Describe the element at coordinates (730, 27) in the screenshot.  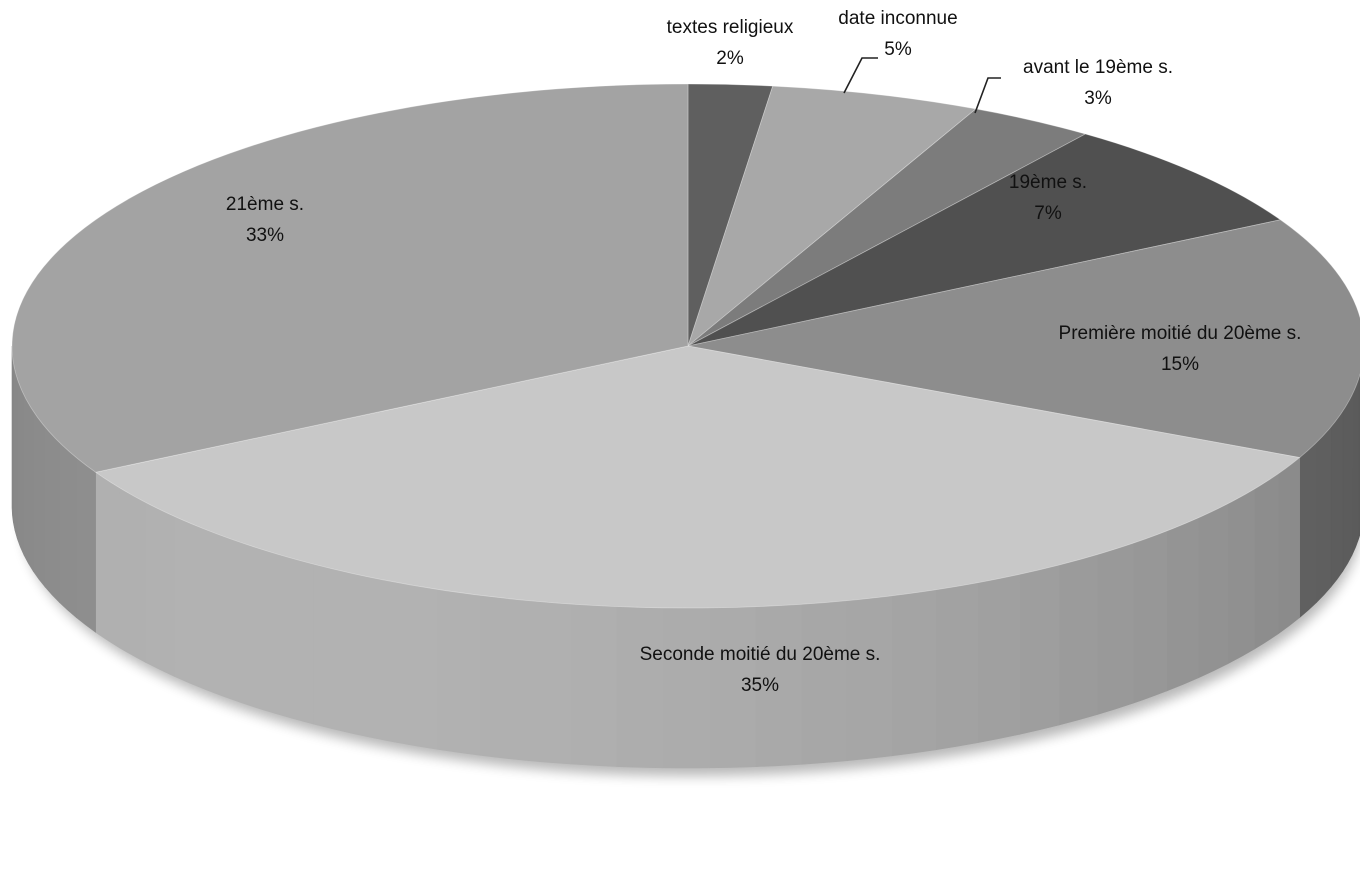
I see `slice-label-0: textes religieux` at that location.